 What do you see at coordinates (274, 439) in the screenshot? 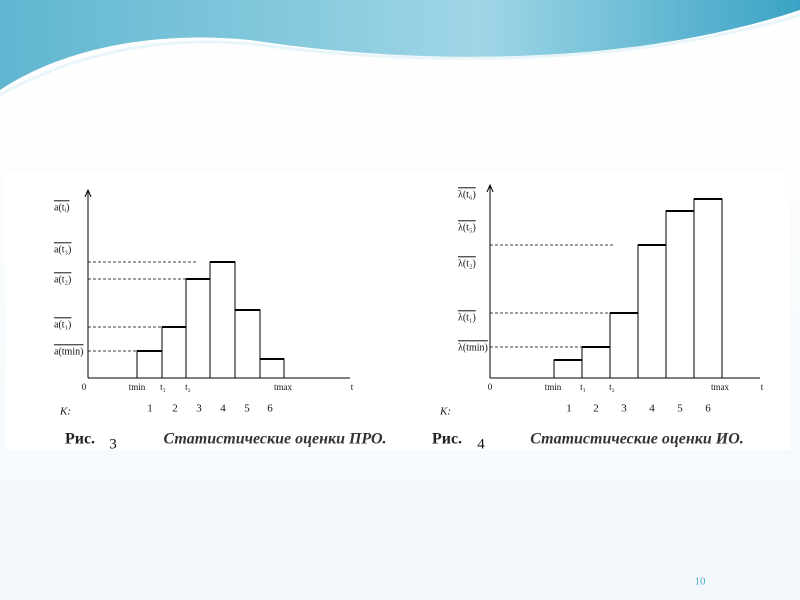
I see `caption: Статистические оценки ПРО.` at bounding box center [274, 439].